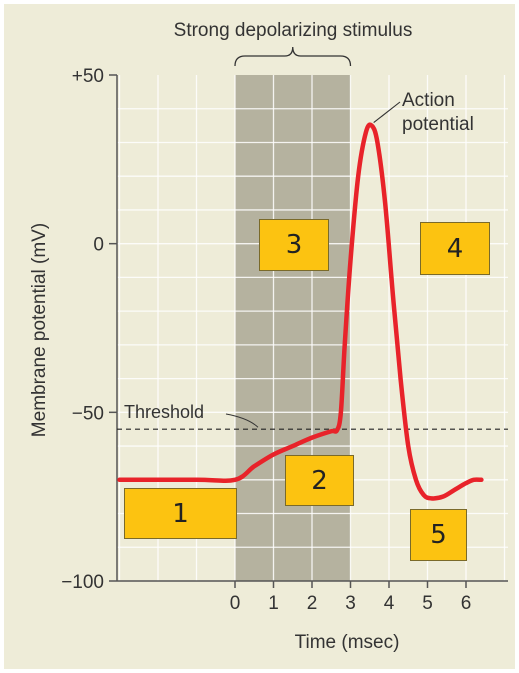 The height and width of the screenshot is (673, 519). Describe the element at coordinates (438, 112) in the screenshot. I see `peak-label: Action potential` at that location.